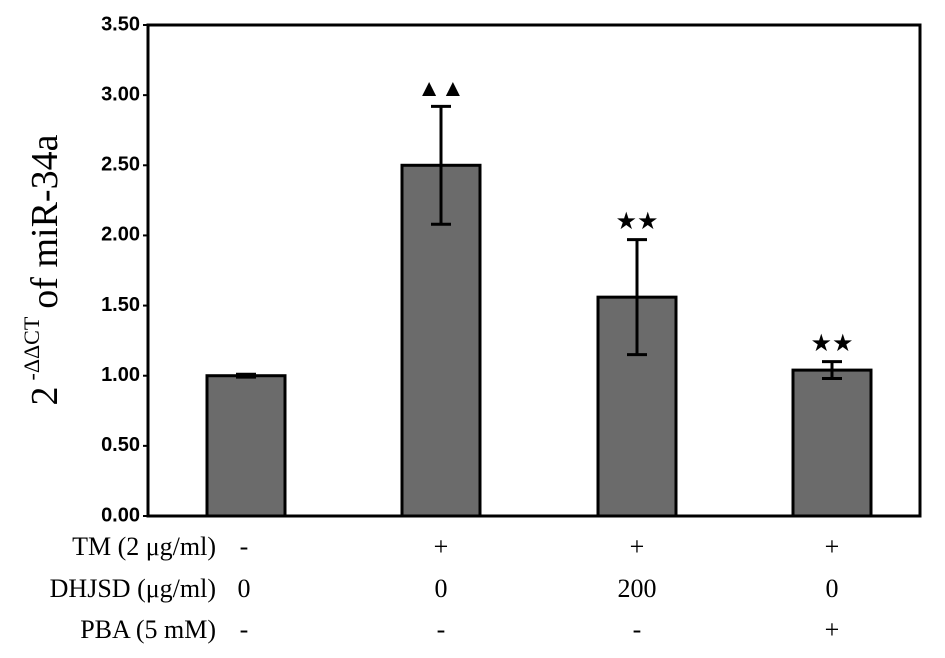  What do you see at coordinates (637, 588) in the screenshot?
I see `condition-cell: 200` at bounding box center [637, 588].